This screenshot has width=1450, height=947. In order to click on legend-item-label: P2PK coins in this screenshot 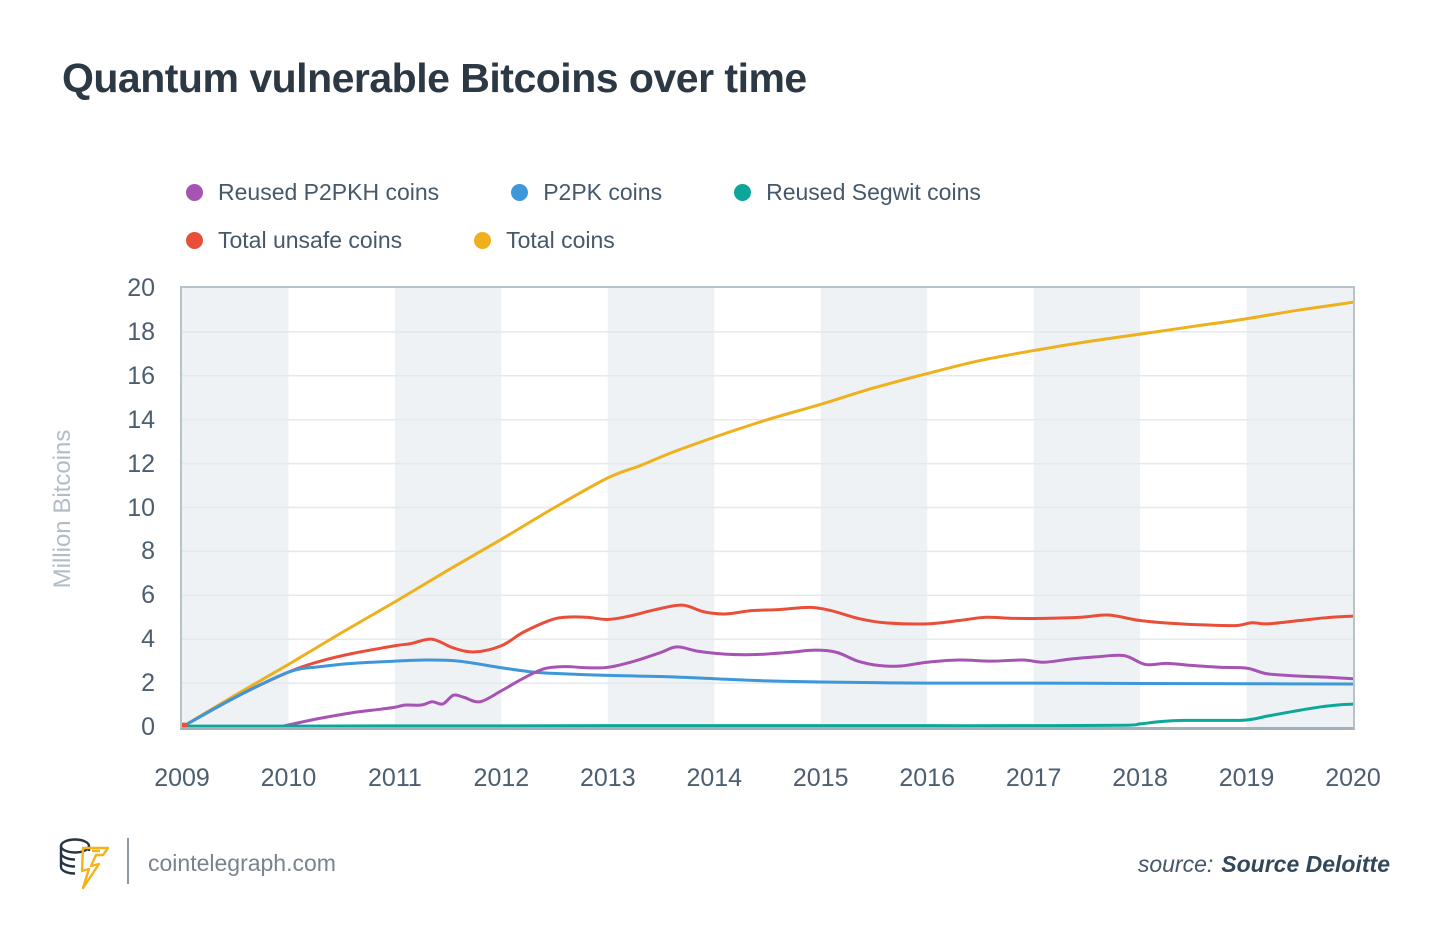, I will do `click(603, 192)`.